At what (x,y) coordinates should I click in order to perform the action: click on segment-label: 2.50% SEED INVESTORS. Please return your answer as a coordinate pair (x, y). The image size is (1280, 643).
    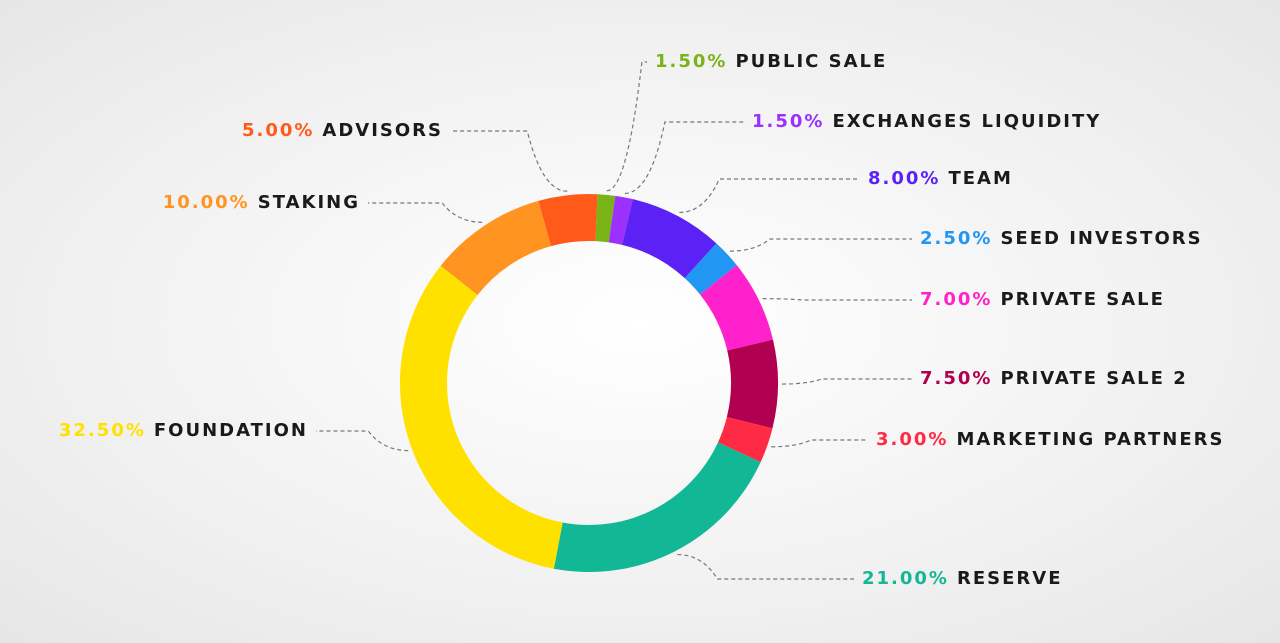
    Looking at the image, I should click on (1061, 238).